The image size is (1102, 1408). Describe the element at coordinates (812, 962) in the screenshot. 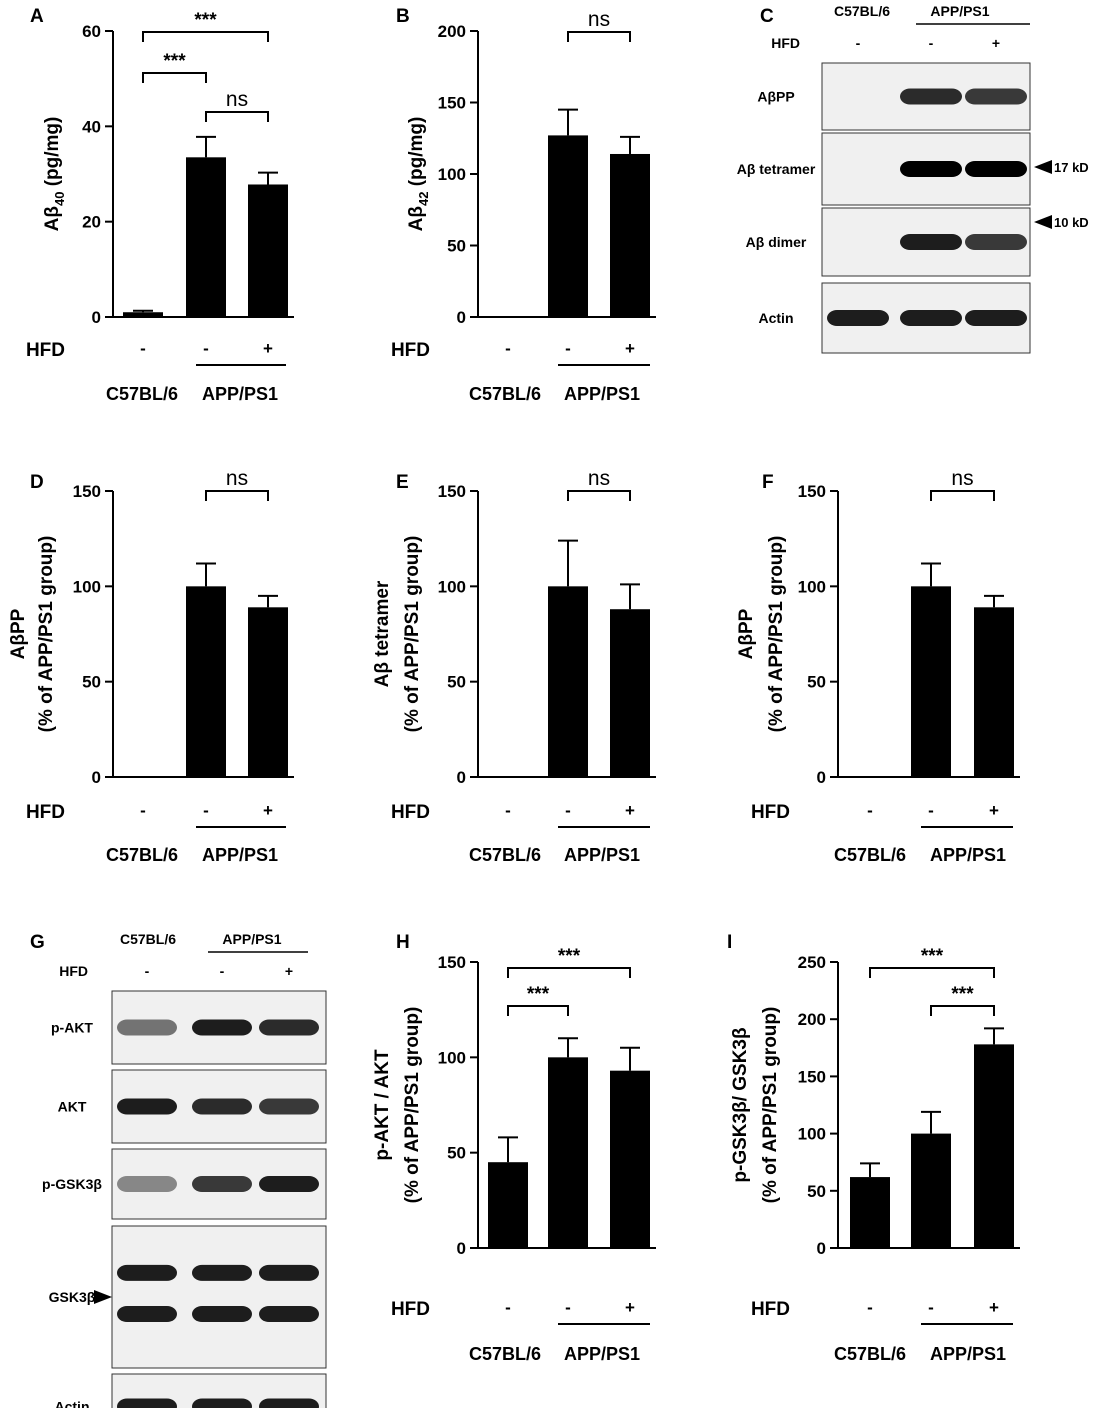

I see `y-tick-label: 250` at that location.